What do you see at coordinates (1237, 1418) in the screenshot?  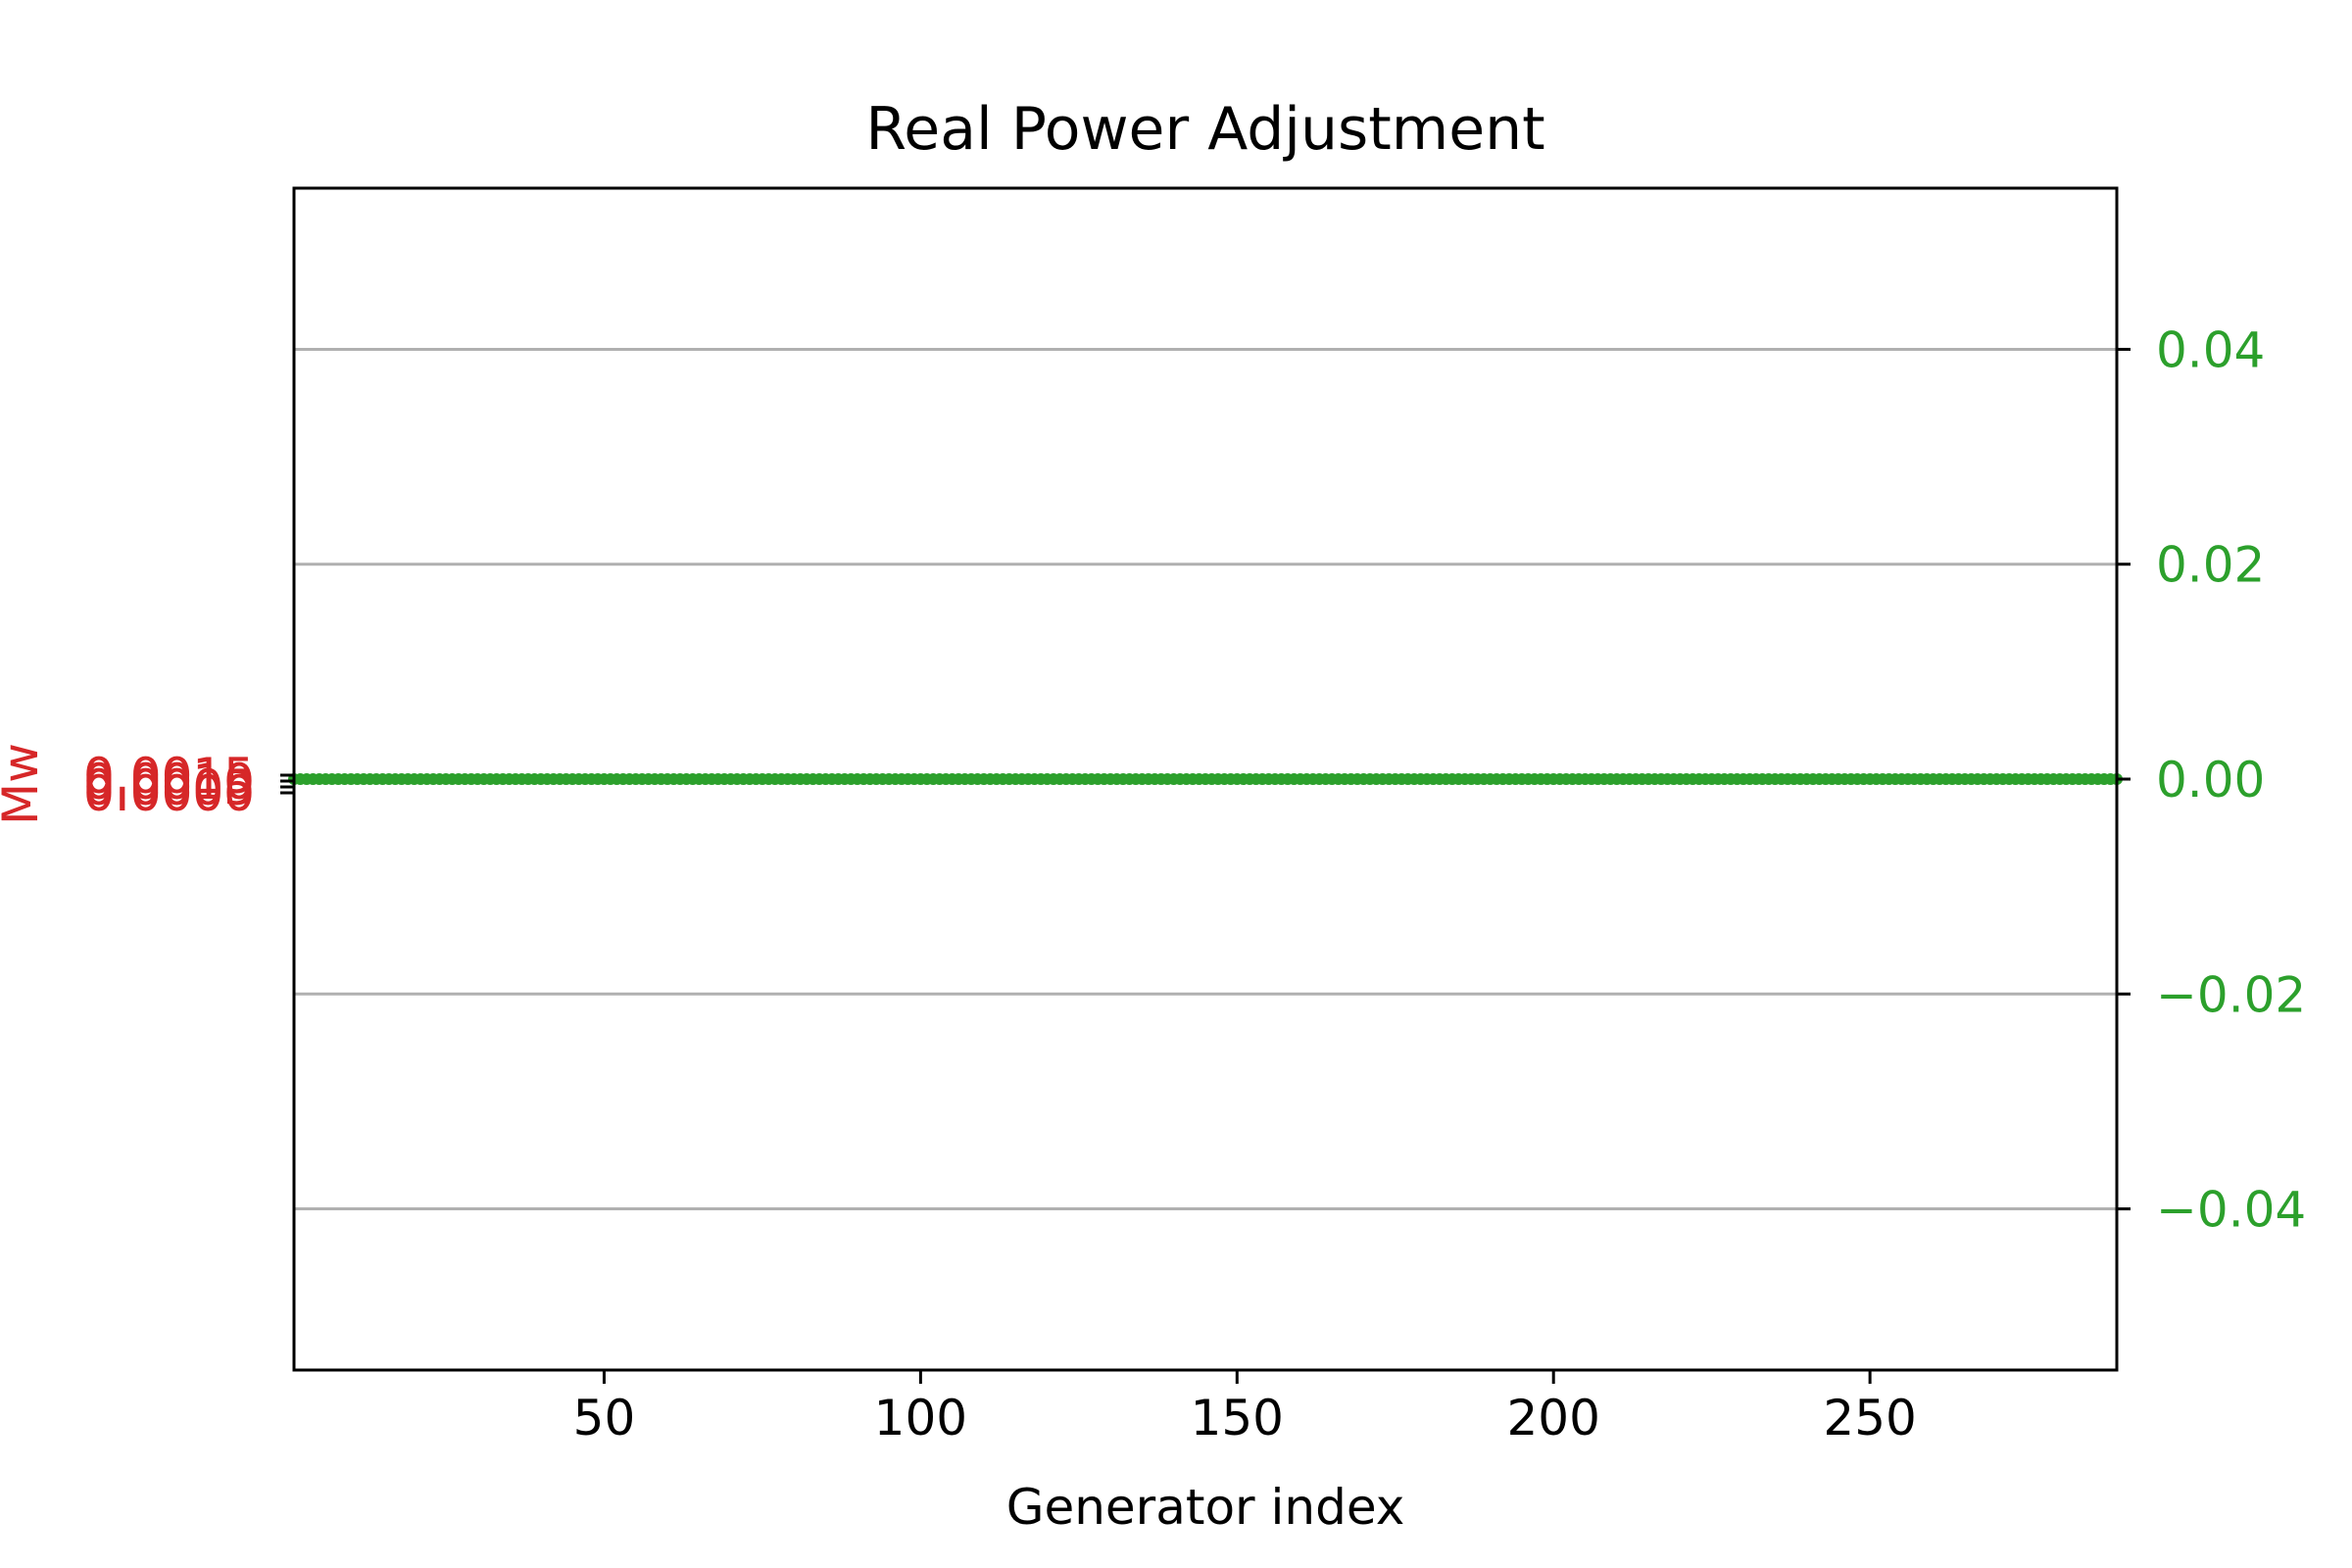 I see `x-tick-label-2: 150` at bounding box center [1237, 1418].